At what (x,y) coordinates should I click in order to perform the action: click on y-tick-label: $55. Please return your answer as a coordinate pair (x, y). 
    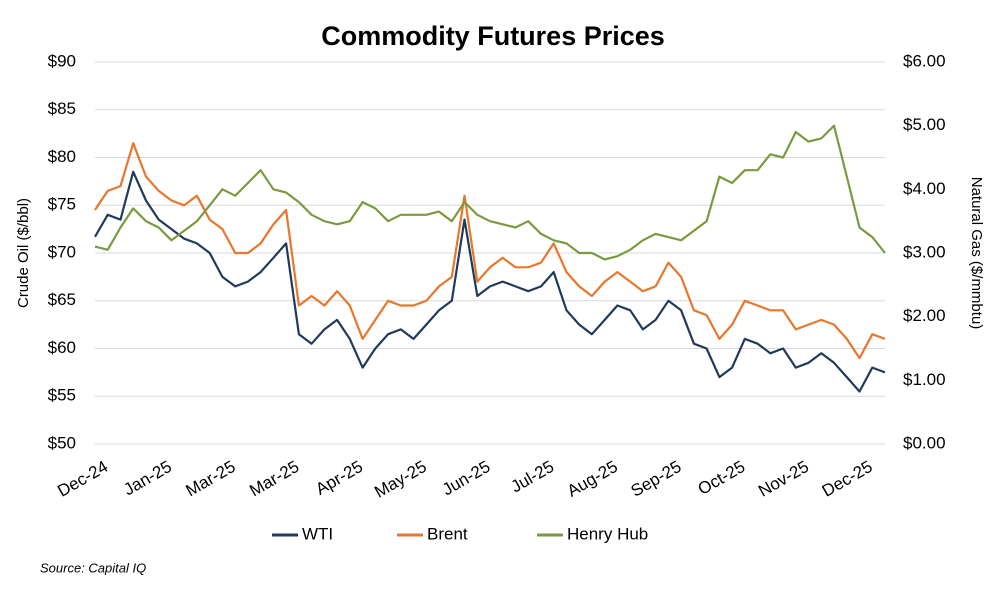
    Looking at the image, I should click on (62, 395).